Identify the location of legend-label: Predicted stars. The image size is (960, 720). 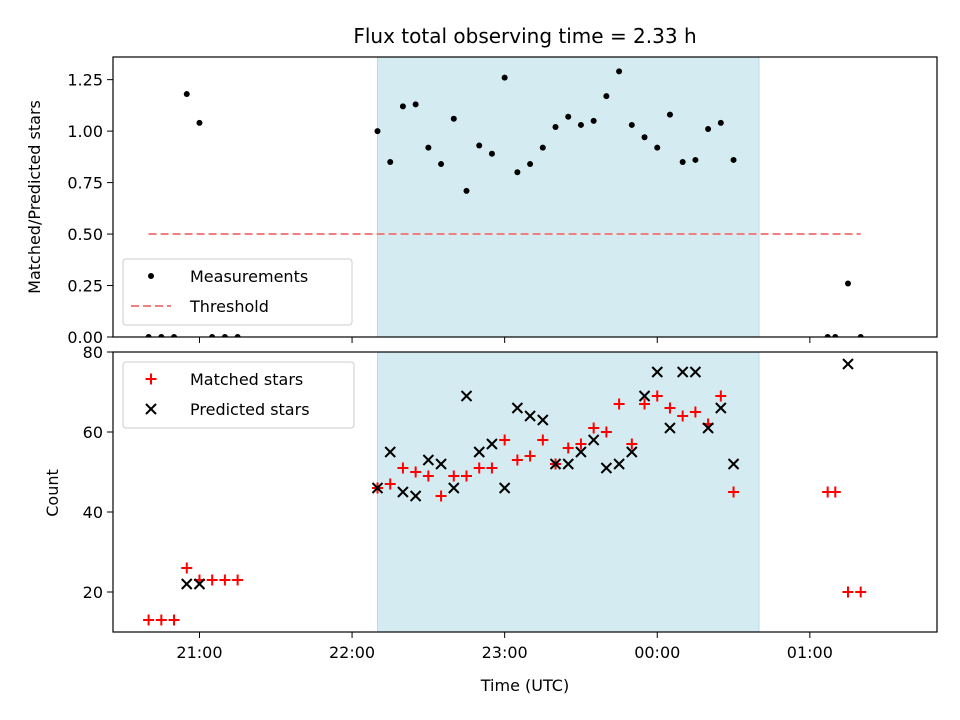
(250, 409).